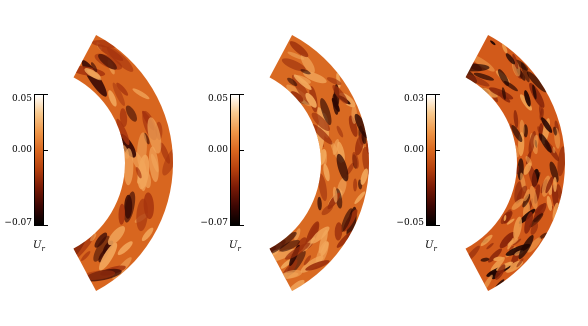 This screenshot has width=588, height=326. I want to click on colorbar-min-label: −0.07, so click(214, 223).